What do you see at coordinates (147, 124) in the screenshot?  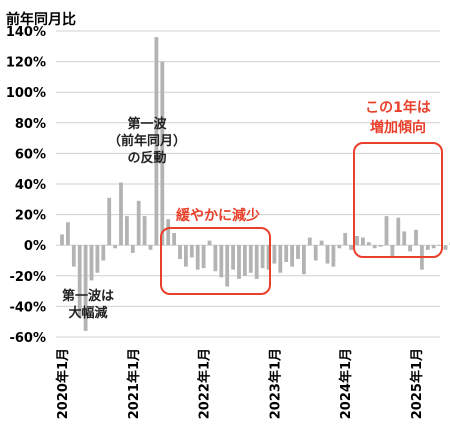 I see `ann-rebound-line: 第一波` at bounding box center [147, 124].